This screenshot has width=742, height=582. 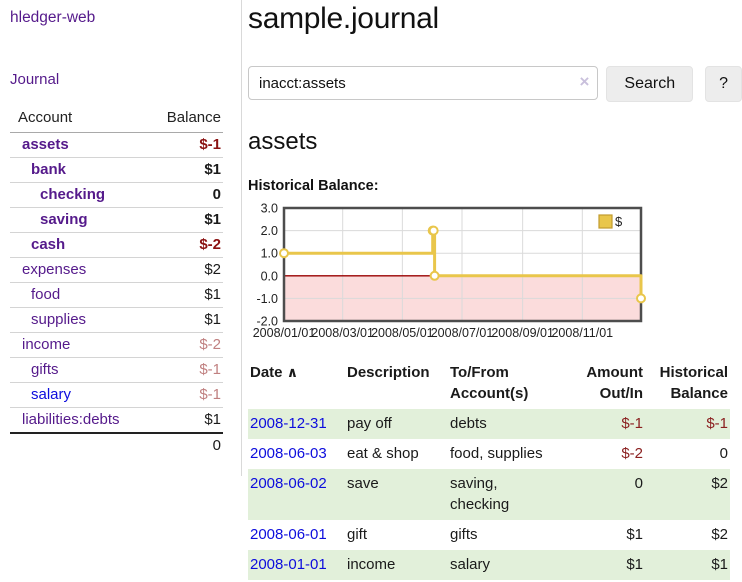 I want to click on account-row: bank $1, so click(x=116, y=170).